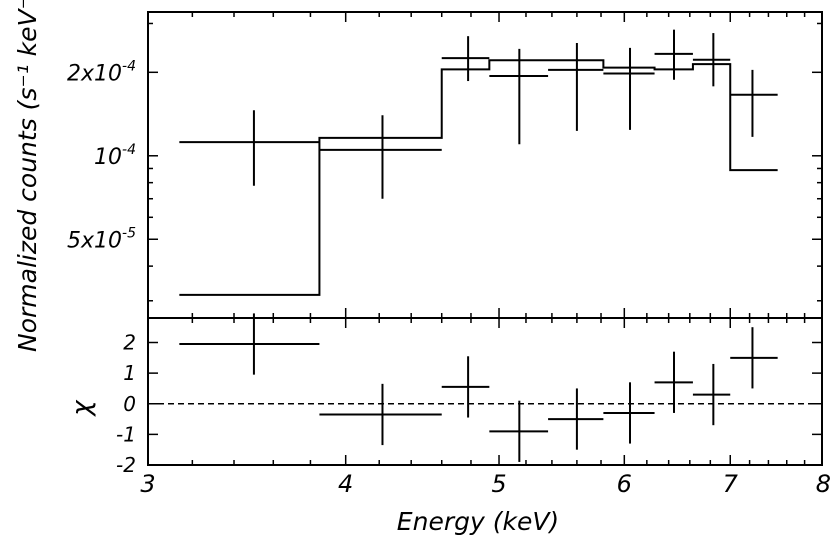 The image size is (831, 542). What do you see at coordinates (345, 484) in the screenshot?
I see `x-tick-label: 4` at bounding box center [345, 484].